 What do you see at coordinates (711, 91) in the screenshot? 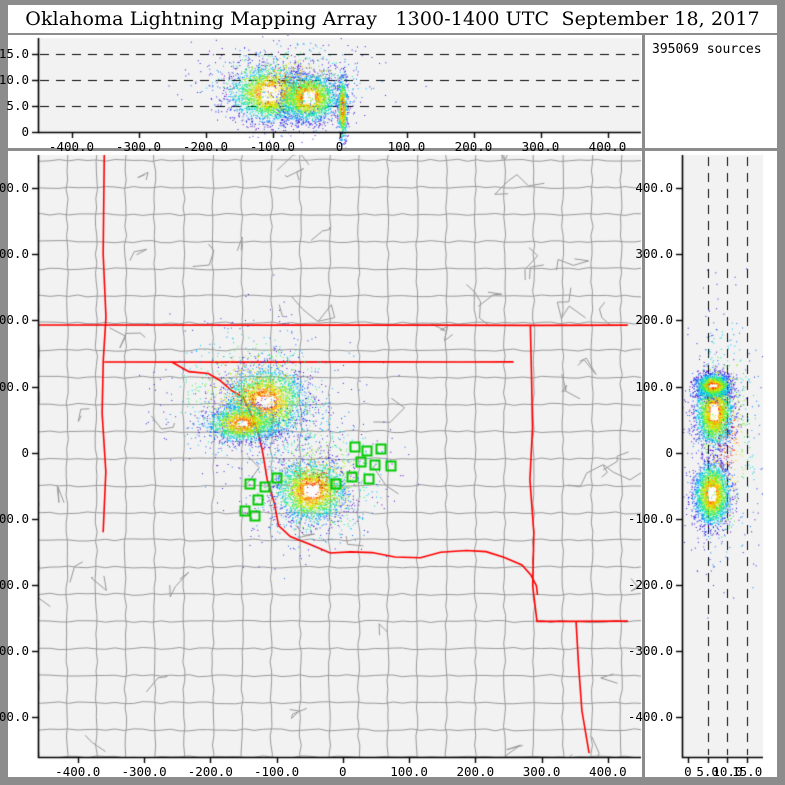
I see `panel-source-count: 395069 sources` at bounding box center [711, 91].